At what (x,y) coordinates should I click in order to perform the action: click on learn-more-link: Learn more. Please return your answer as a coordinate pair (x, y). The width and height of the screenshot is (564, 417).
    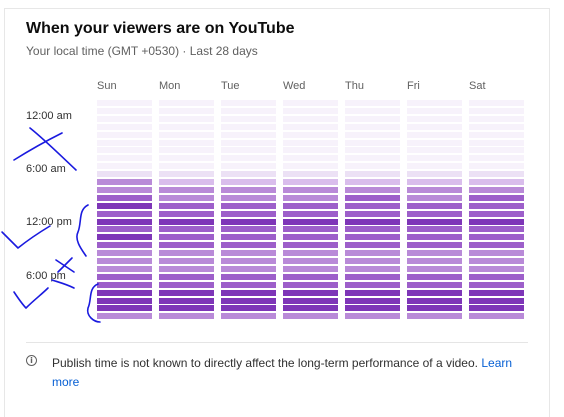
    Looking at the image, I should click on (282, 372).